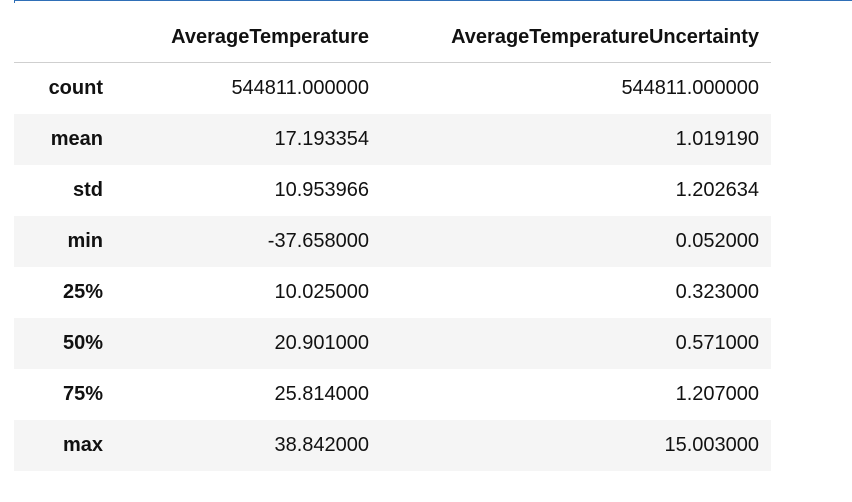 Image resolution: width=852 pixels, height=502 pixels. Describe the element at coordinates (392, 445) in the screenshot. I see `table-row: max 38.842000 15.003000` at that location.